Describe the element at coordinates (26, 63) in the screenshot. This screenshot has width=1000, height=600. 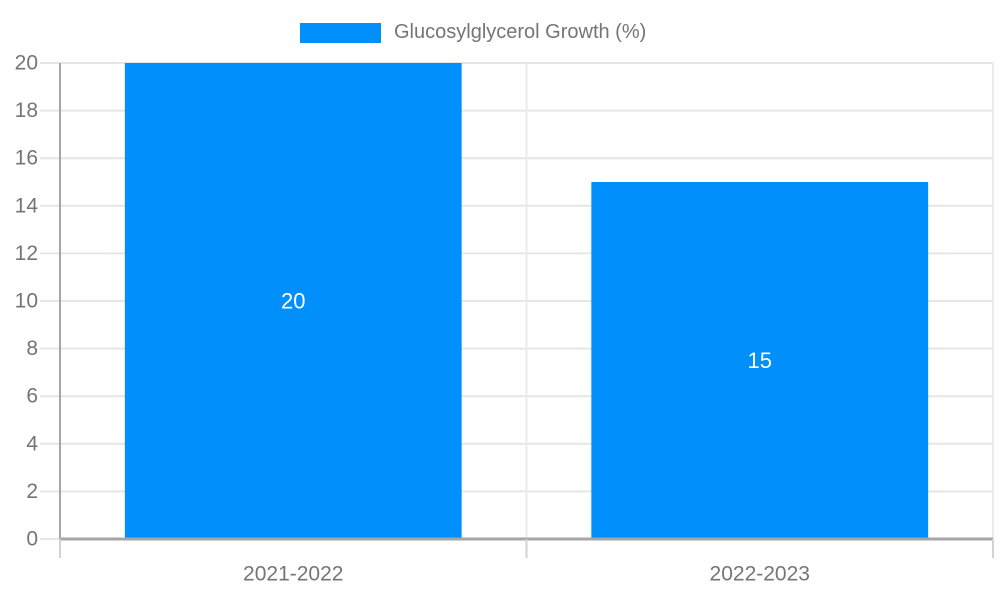
I see `y-tick-label: 20` at that location.